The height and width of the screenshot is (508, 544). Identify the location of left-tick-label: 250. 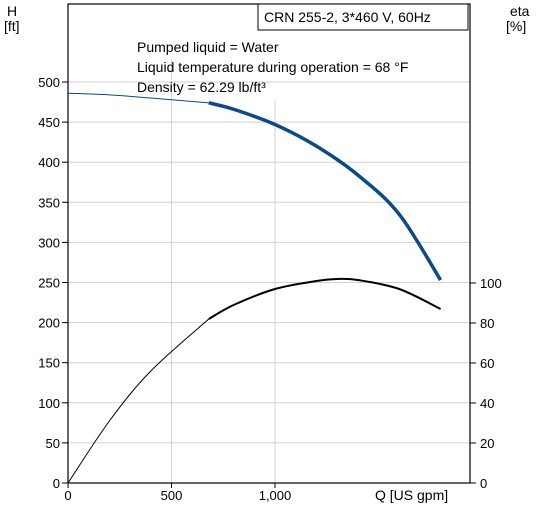
(49, 283).